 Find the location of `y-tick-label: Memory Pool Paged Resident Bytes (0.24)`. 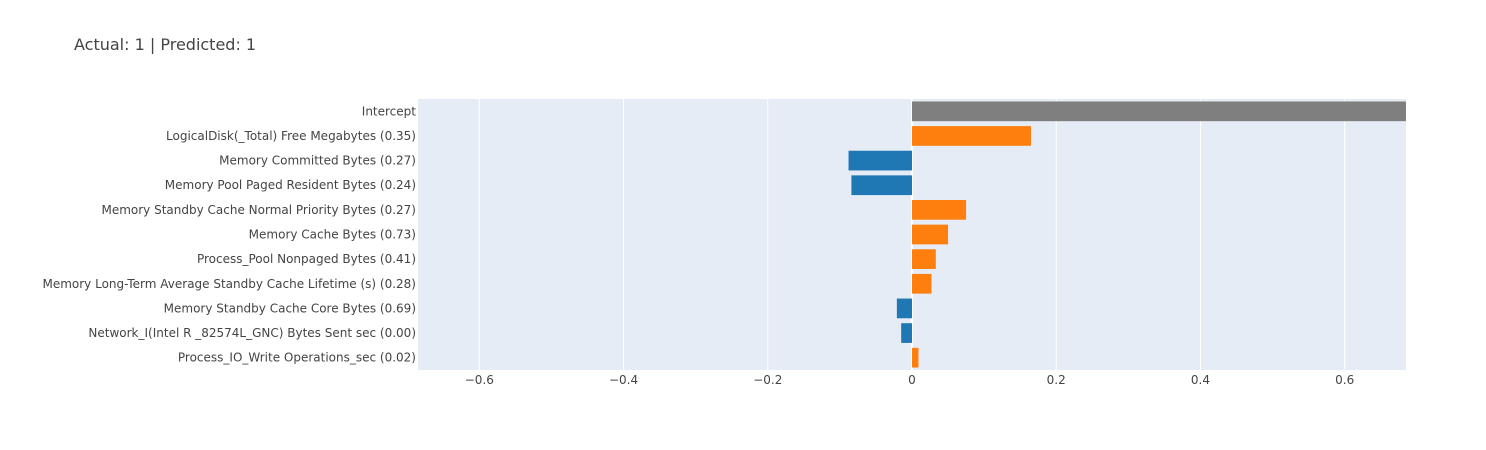

y-tick-label: Memory Pool Paged Resident Bytes (0.24) is located at coordinates (290, 185).